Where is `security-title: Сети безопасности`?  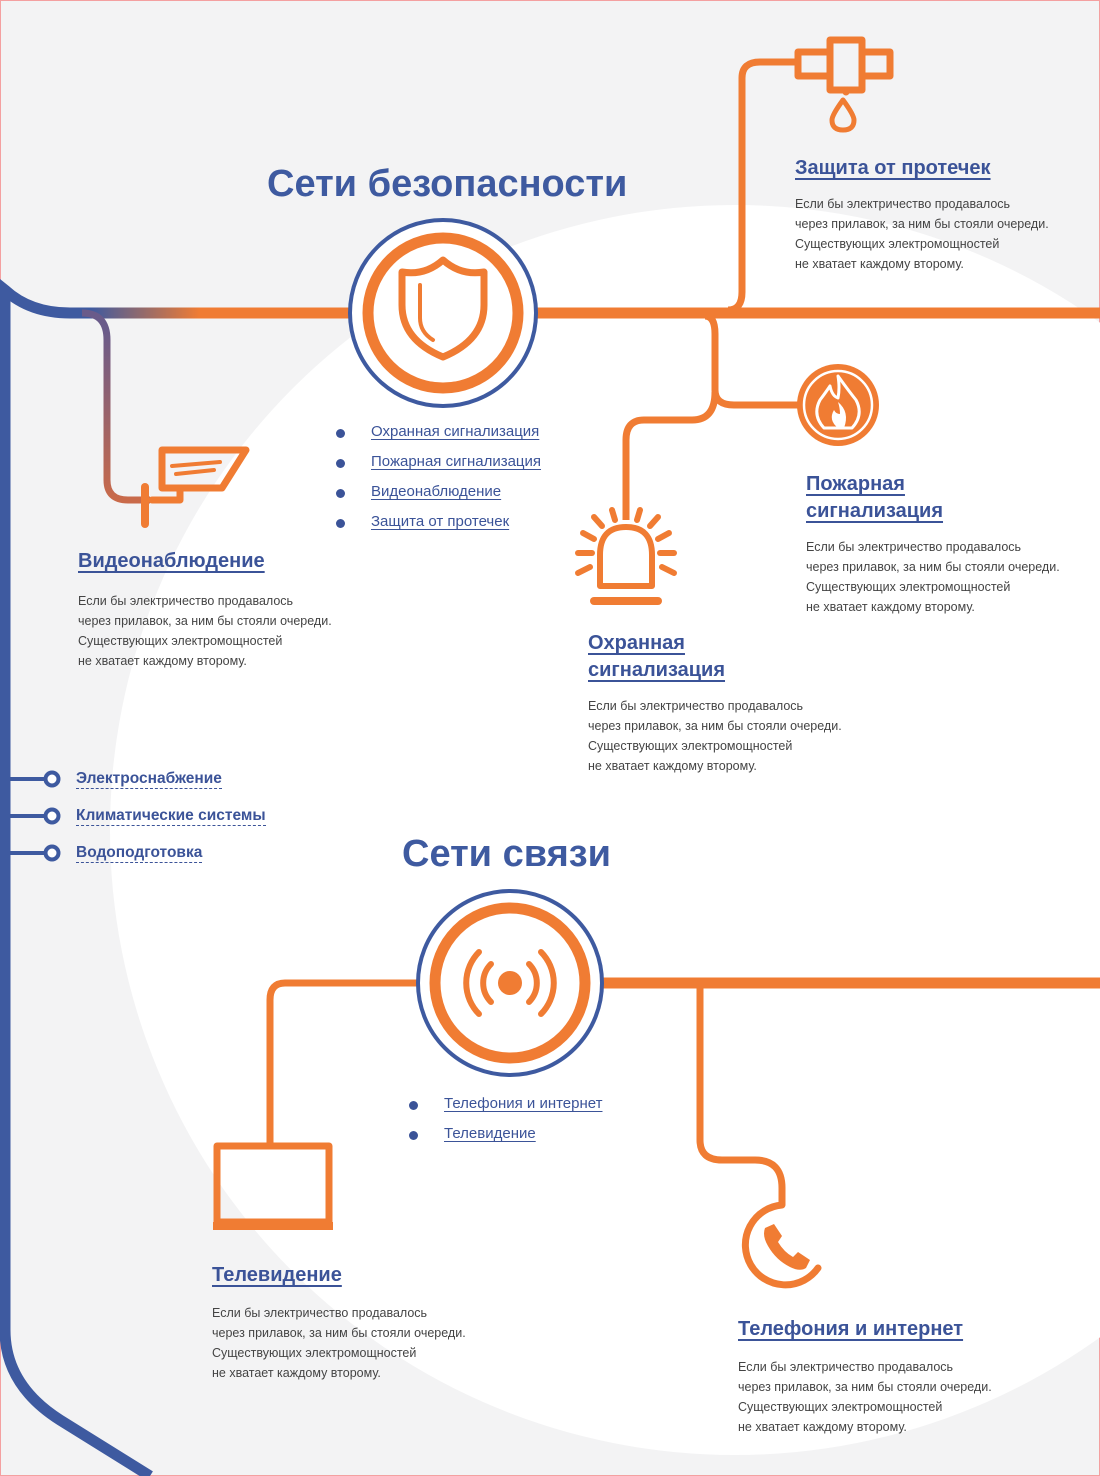
security-title: Сети безопасности is located at coordinates (447, 184).